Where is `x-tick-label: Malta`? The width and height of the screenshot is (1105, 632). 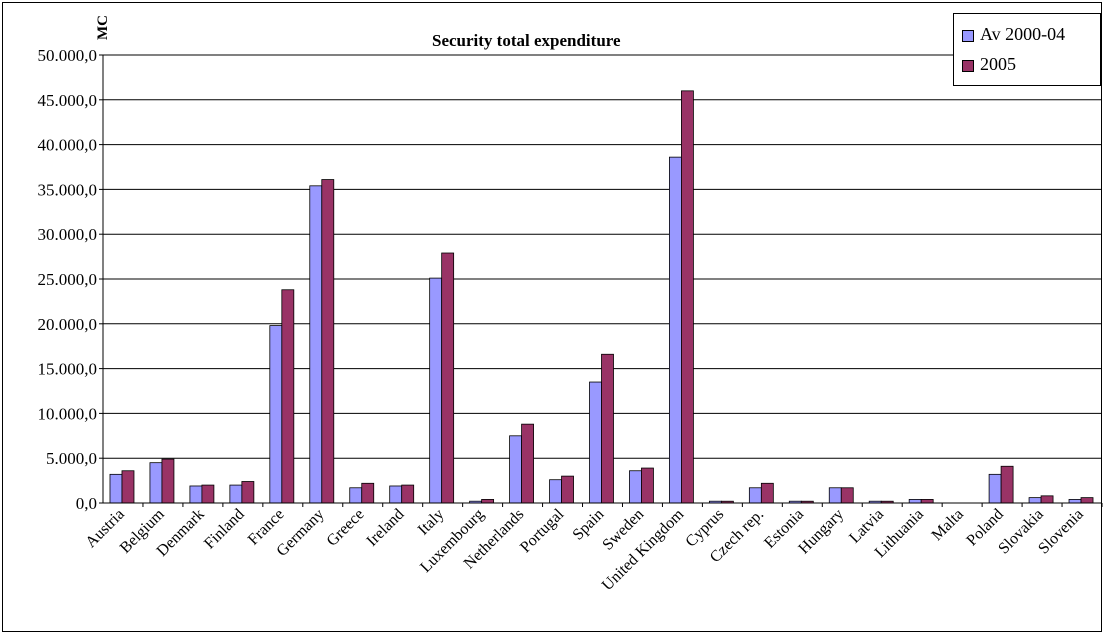 x-tick-label: Malta is located at coordinates (948, 525).